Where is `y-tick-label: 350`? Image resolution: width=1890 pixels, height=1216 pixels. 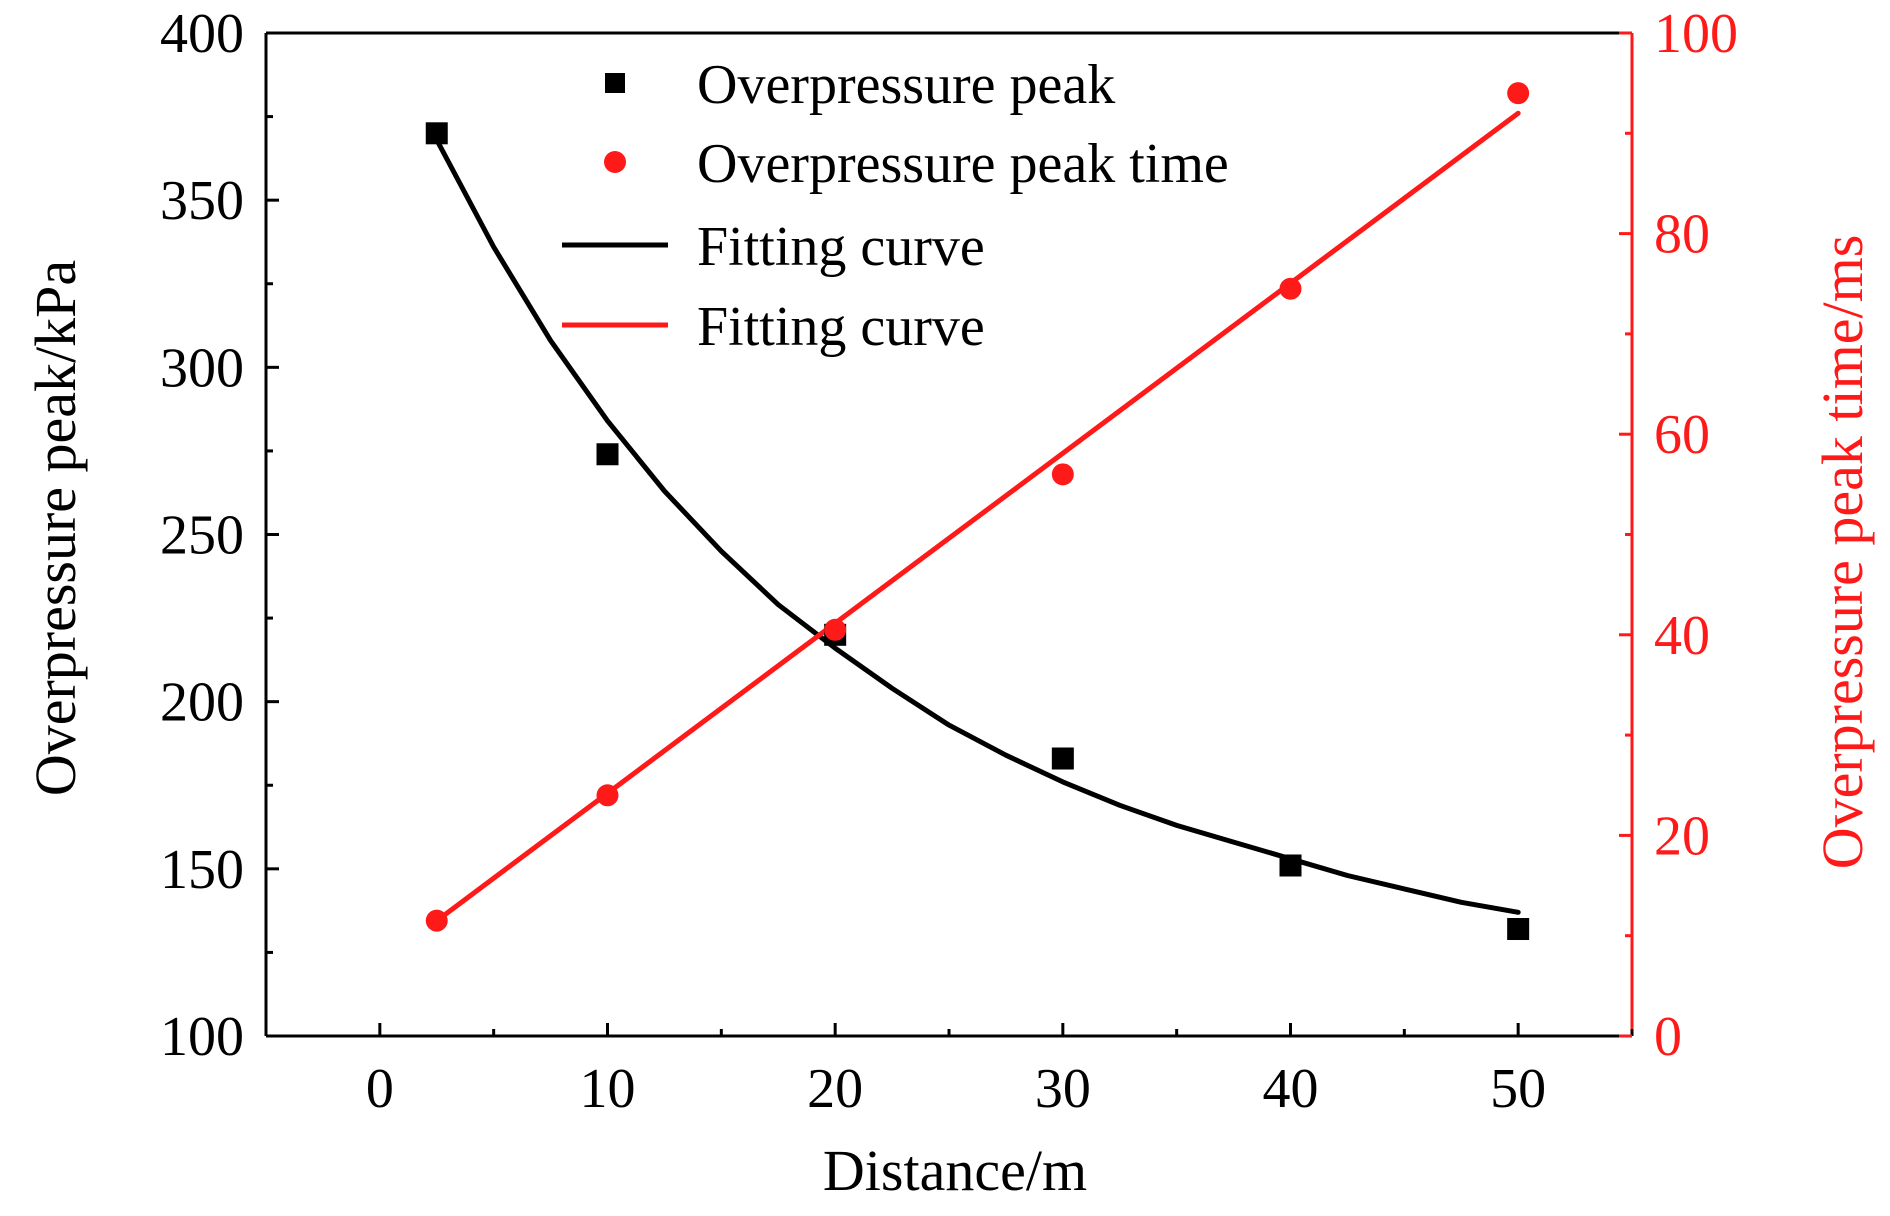 y-tick-label: 350 is located at coordinates (202, 201).